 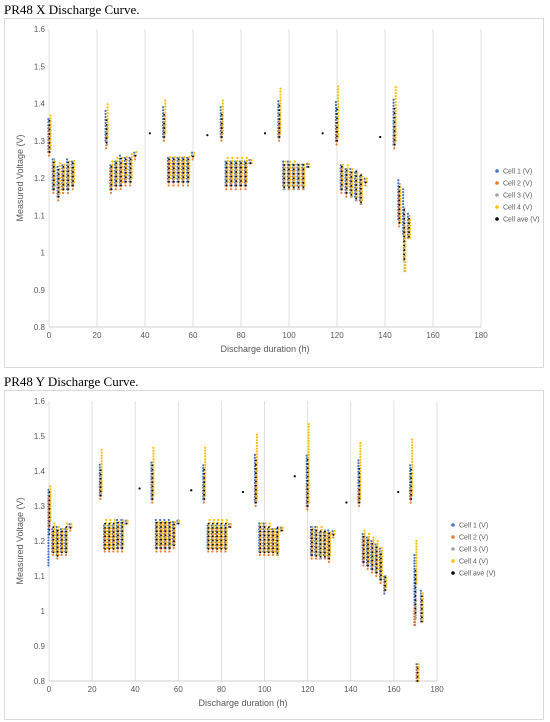 I want to click on x-tick-label: 20, so click(x=97, y=335).